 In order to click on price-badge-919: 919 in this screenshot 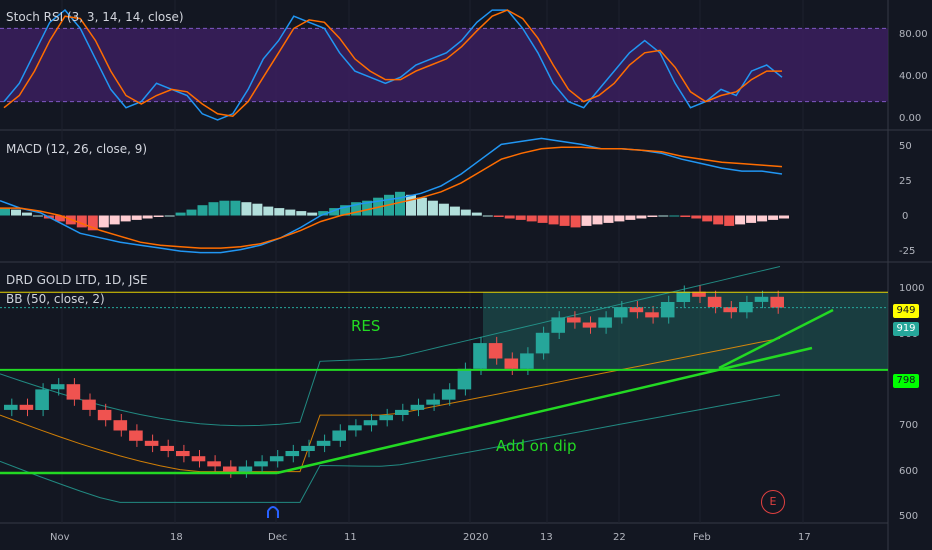, I will do `click(906, 329)`.